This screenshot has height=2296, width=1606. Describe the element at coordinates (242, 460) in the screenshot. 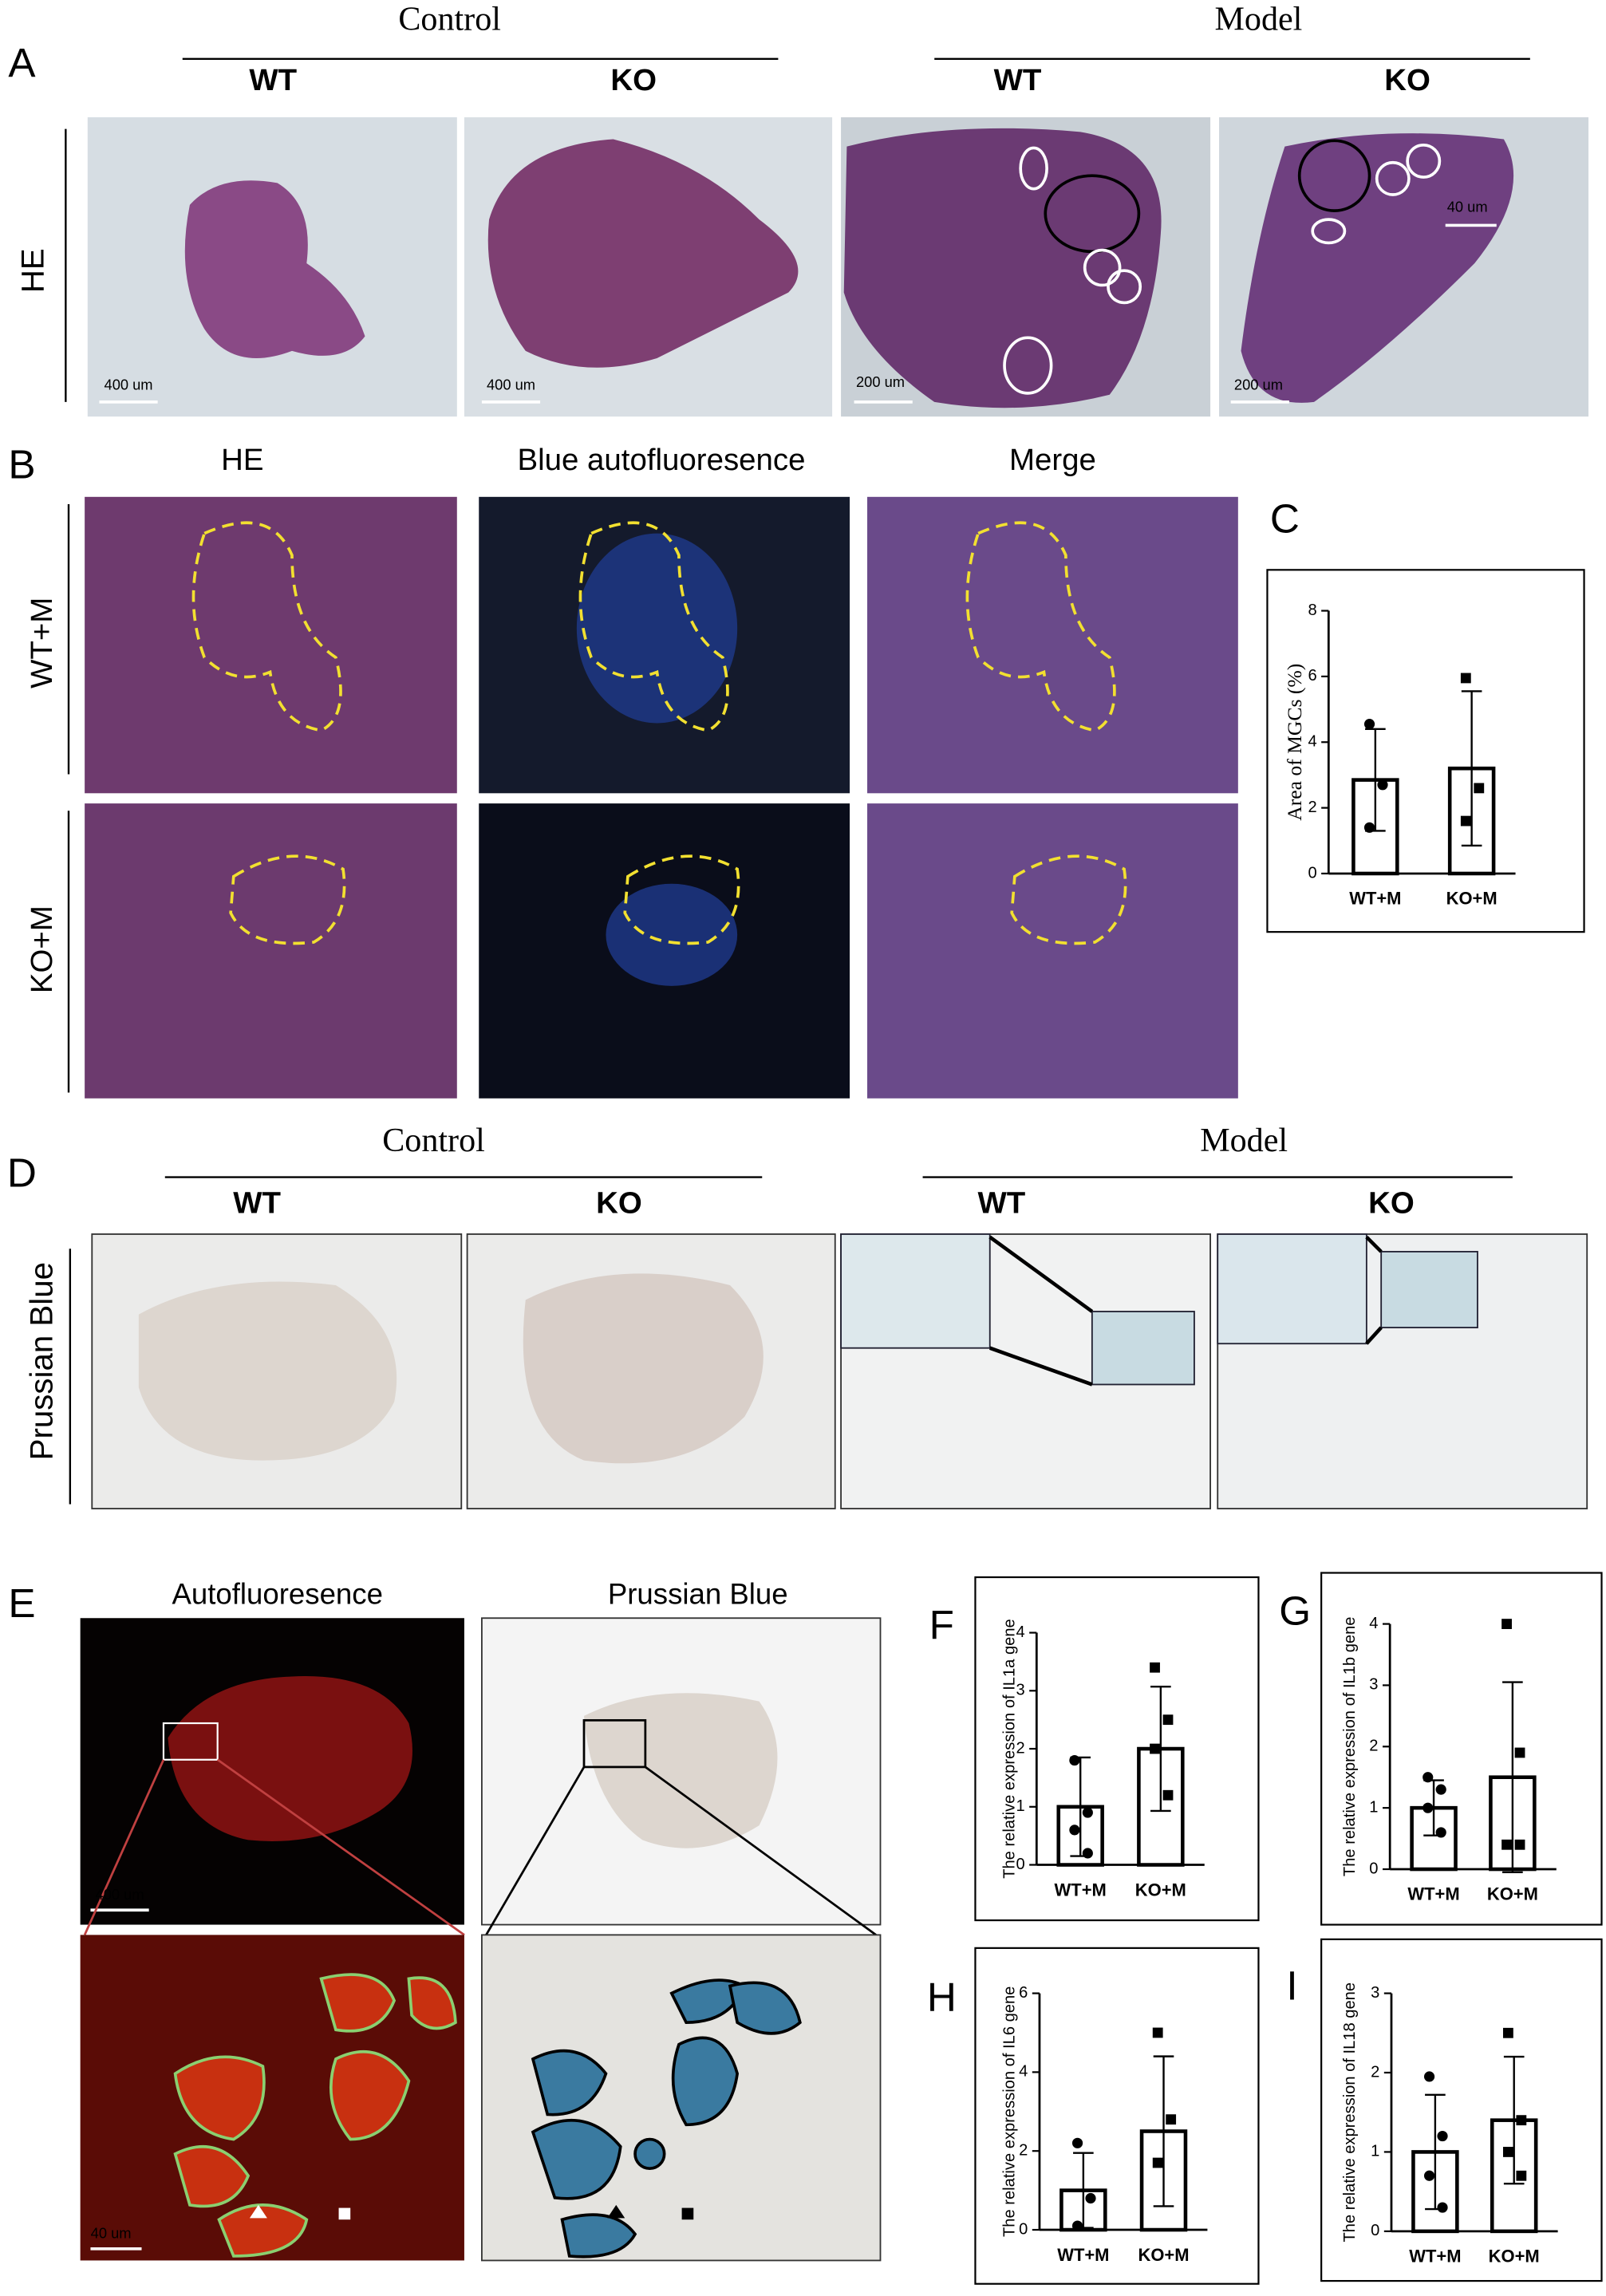

I see `column-label: HE` at that location.